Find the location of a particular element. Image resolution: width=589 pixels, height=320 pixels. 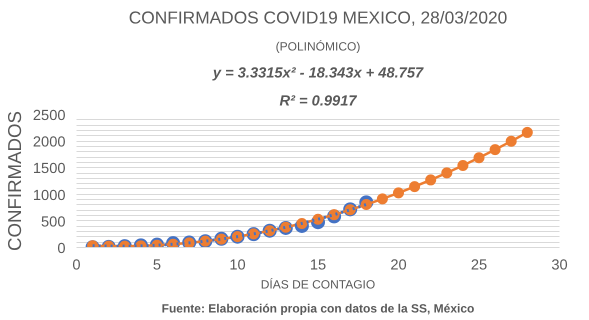

y-tick-label: 2500 is located at coordinates (49, 116).